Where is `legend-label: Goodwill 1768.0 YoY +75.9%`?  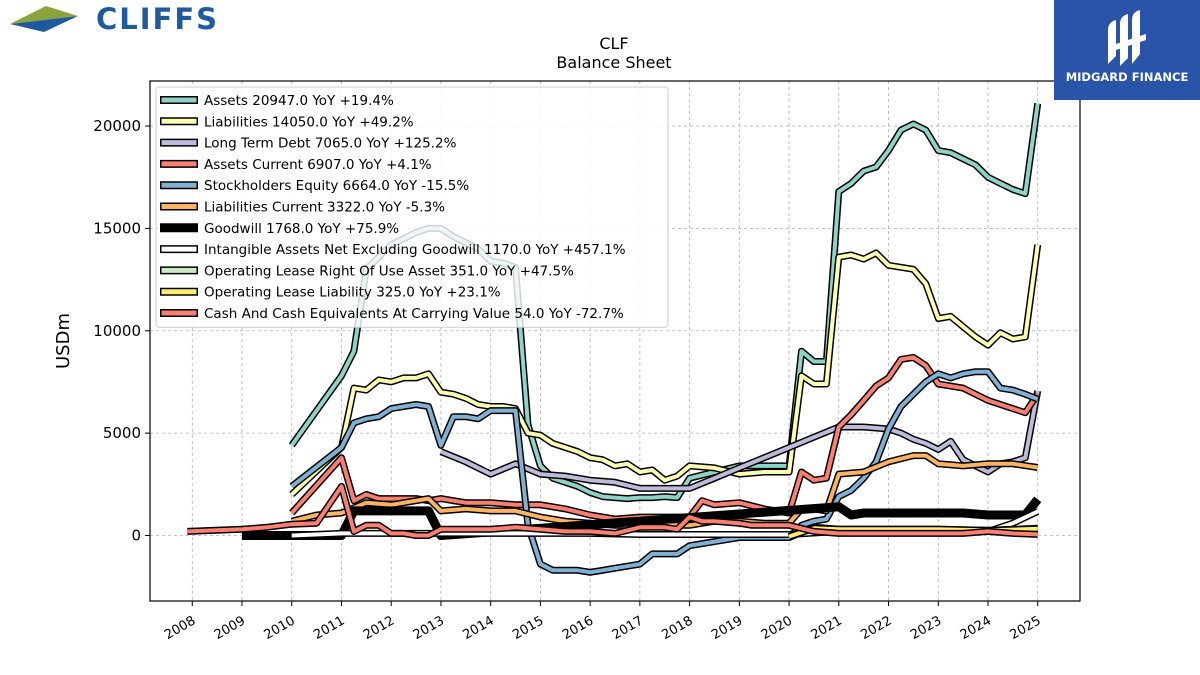 legend-label: Goodwill 1768.0 YoY +75.9% is located at coordinates (301, 229).